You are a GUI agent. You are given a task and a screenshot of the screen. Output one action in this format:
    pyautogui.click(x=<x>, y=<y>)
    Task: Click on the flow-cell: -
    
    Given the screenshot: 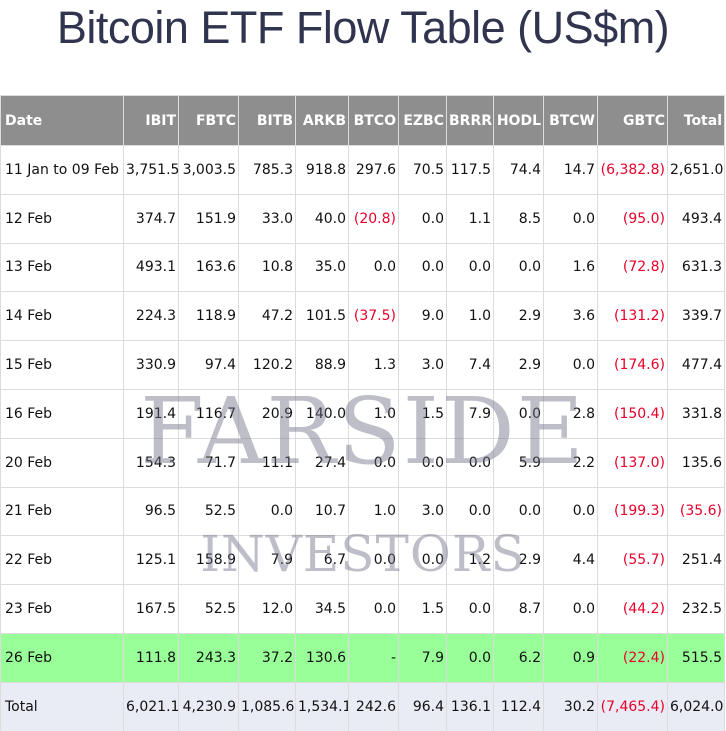 What is the action you would take?
    pyautogui.click(x=373, y=657)
    